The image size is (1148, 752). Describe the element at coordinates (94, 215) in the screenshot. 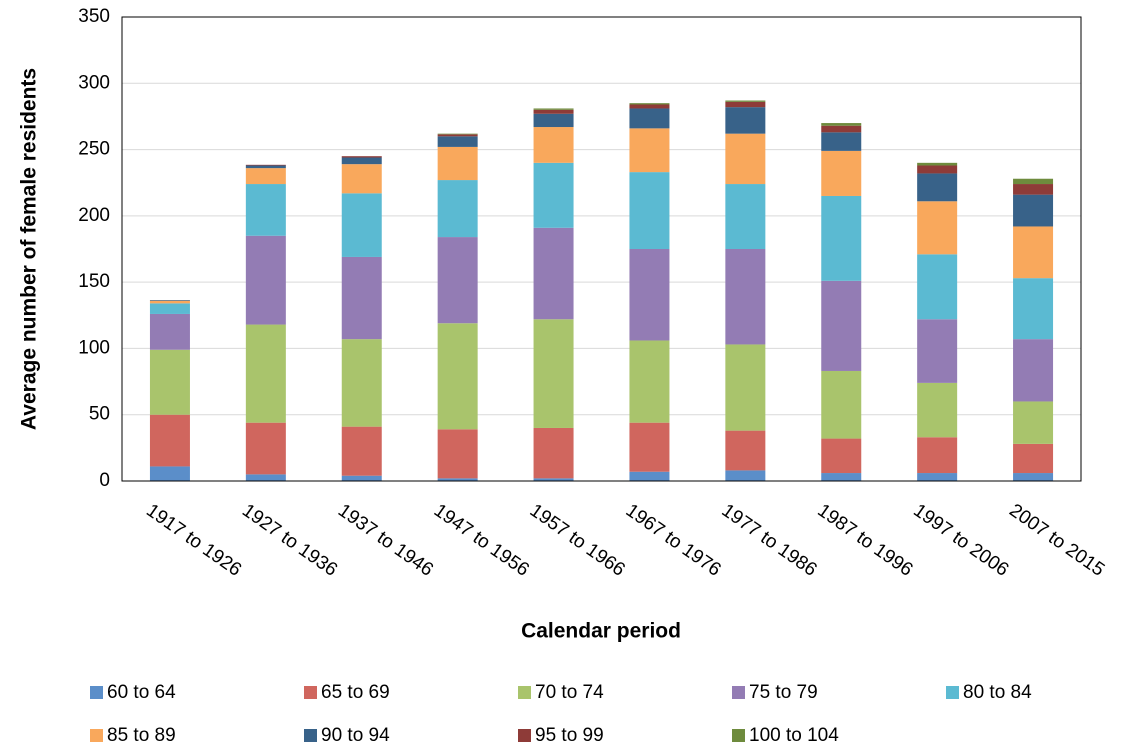

I see `y-tick-label: 200` at that location.